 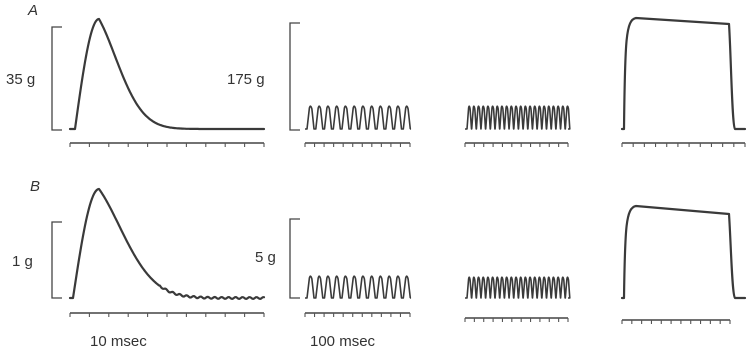 What do you see at coordinates (167, 243) in the screenshot?
I see `twitch-trace-b` at bounding box center [167, 243].